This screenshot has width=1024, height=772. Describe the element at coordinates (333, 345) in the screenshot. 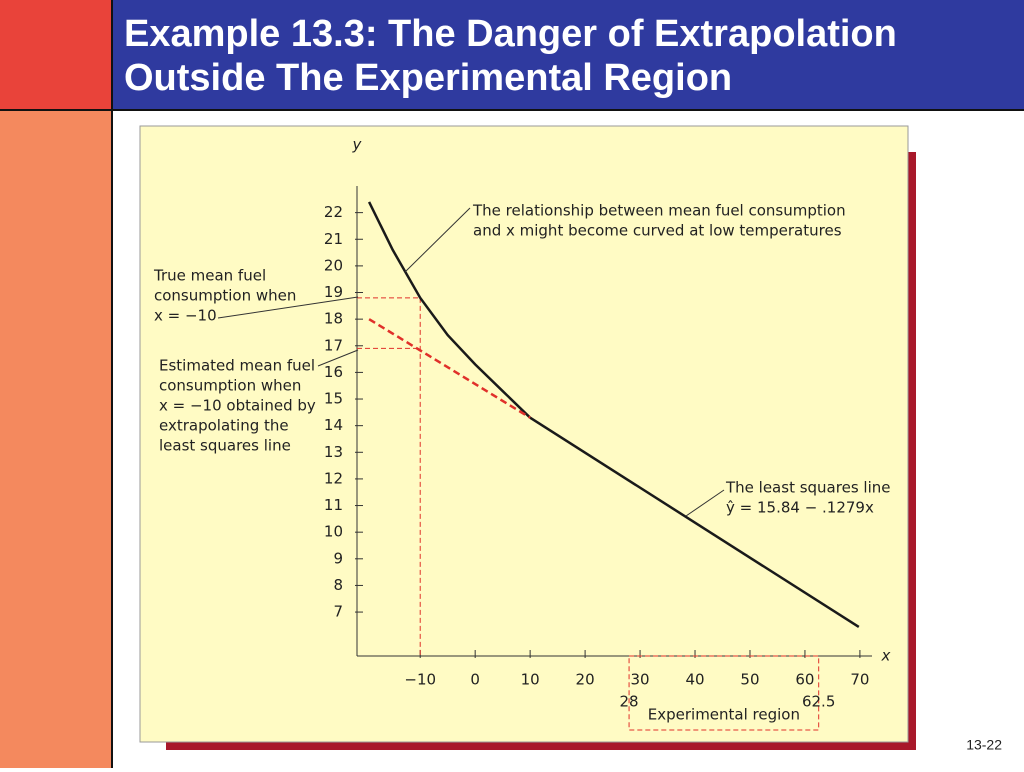

I see `y-tick-label: 17` at that location.